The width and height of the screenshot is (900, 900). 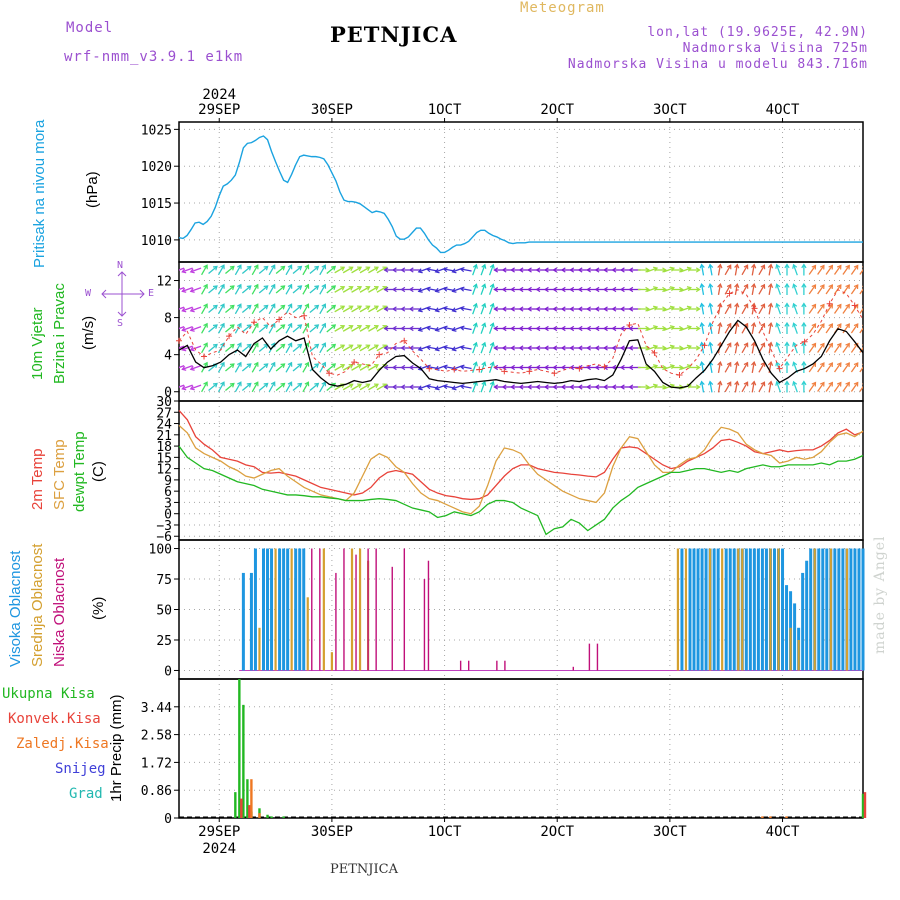 I want to click on cloud-low-bar, so click(x=320, y=609).